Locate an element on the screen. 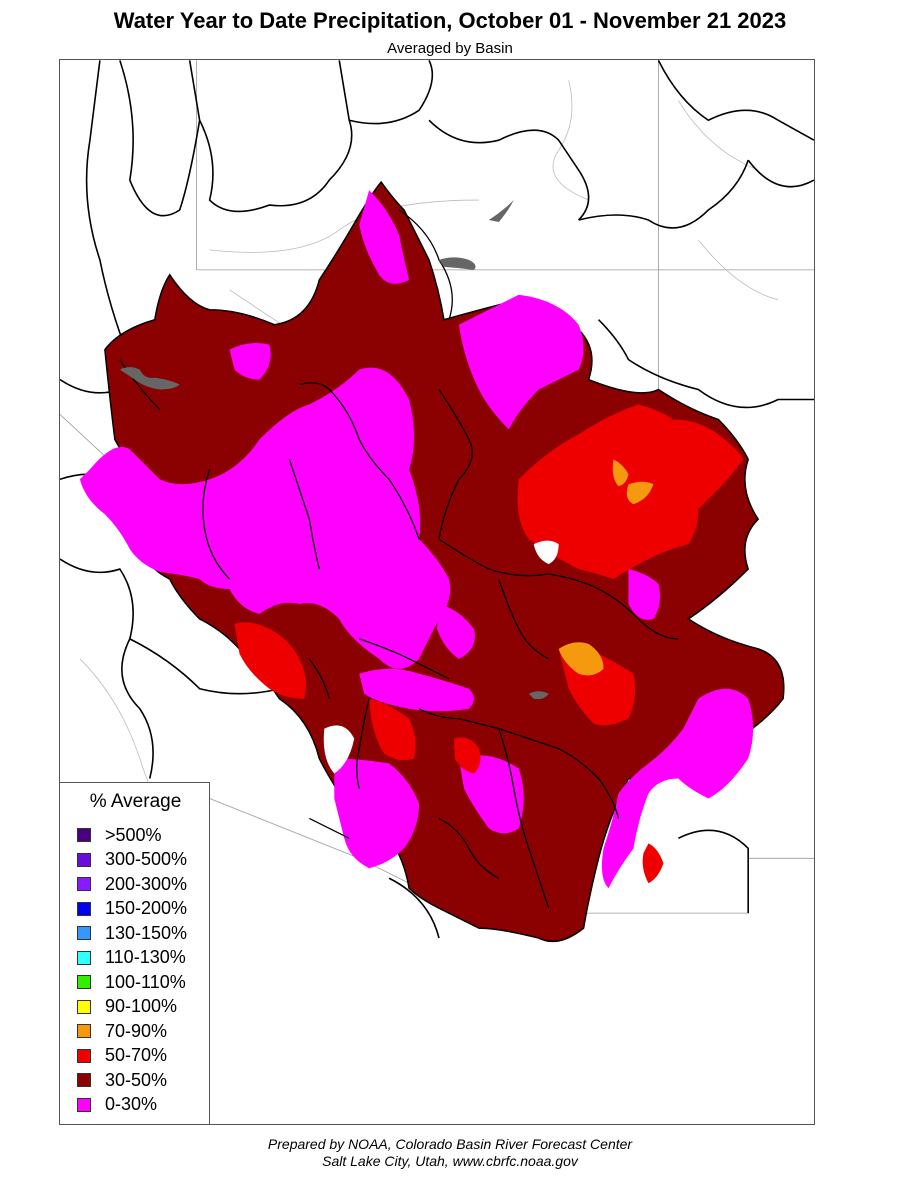 This screenshot has height=1200, width=900. legend-label: 70-90% is located at coordinates (136, 1030).